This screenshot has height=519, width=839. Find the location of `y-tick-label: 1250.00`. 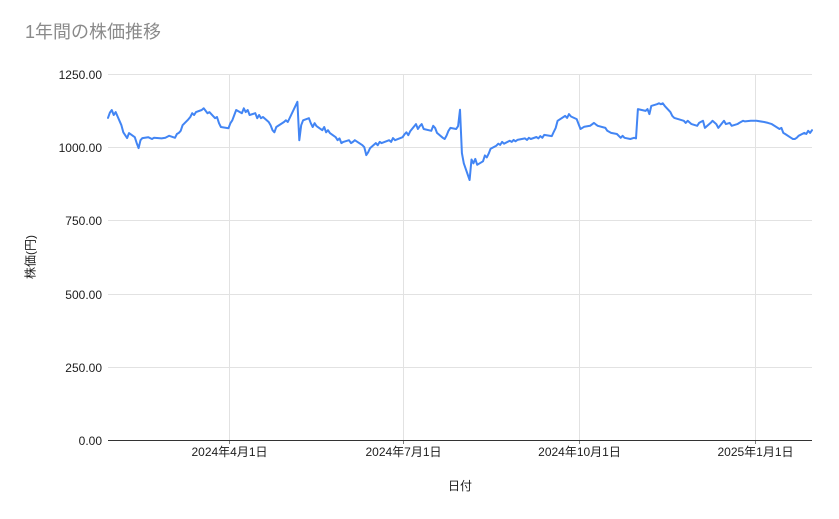

y-tick-label: 1250.00 is located at coordinates (80, 74).